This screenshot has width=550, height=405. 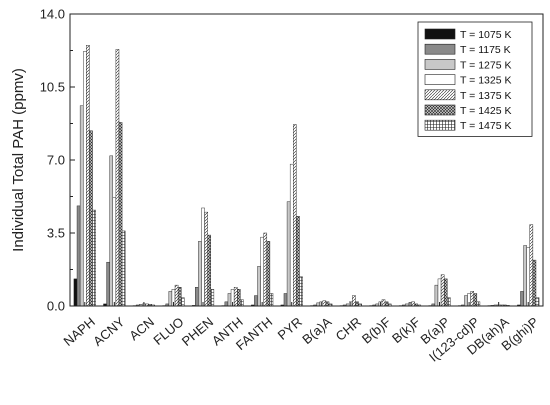 I want to click on x-tick-label: B(k)F, so click(x=406, y=330).